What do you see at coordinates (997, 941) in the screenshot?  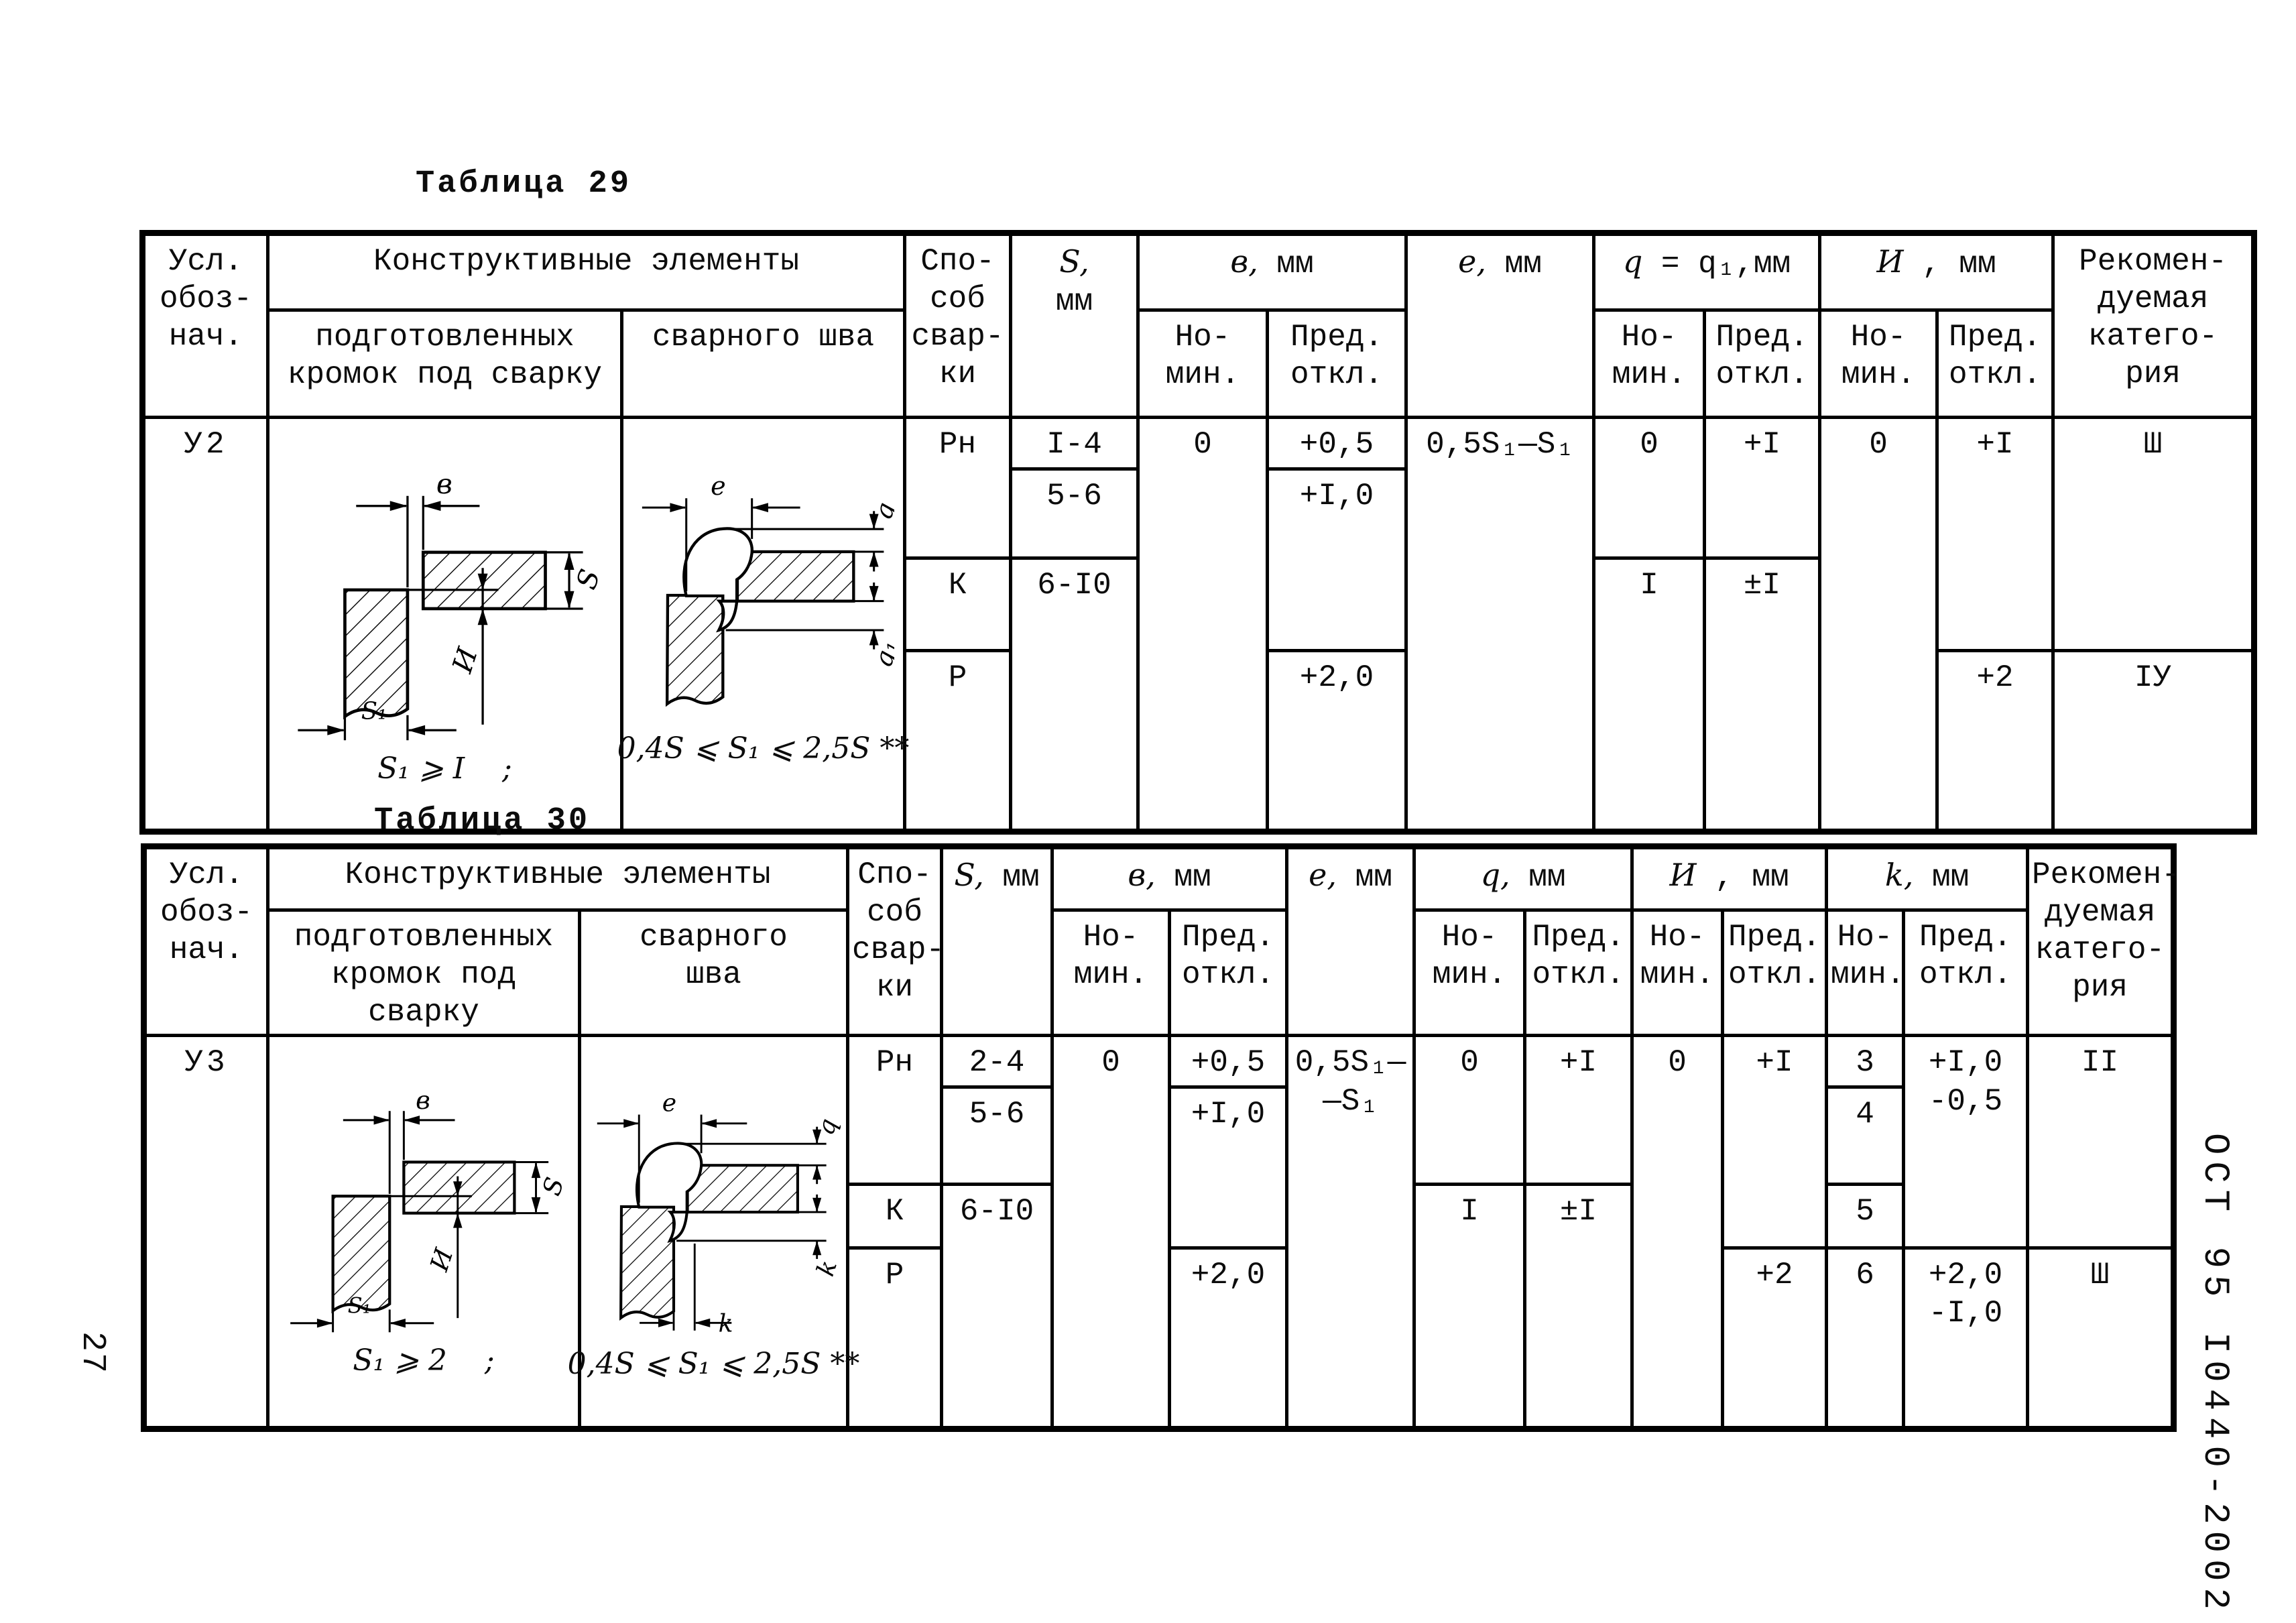 I see `t30-header-s: S, мм` at bounding box center [997, 941].